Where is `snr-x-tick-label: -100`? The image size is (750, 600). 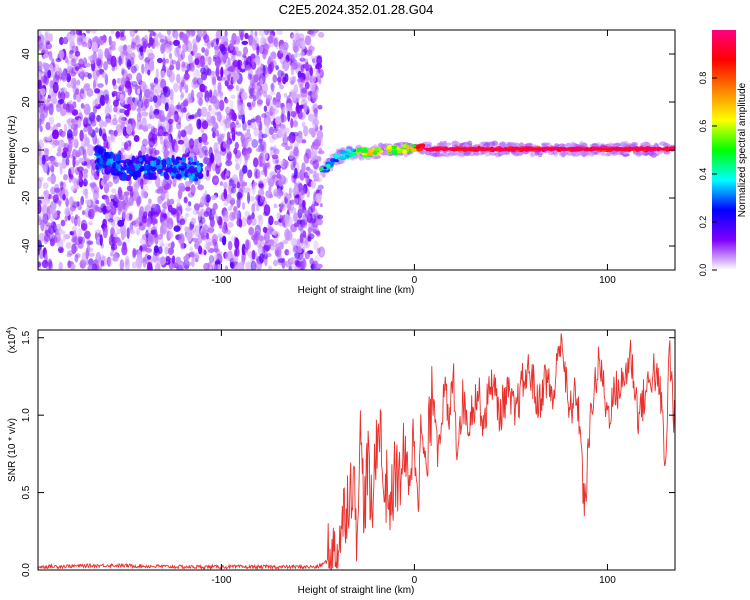
snr-x-tick-label: -100 is located at coordinates (221, 580).